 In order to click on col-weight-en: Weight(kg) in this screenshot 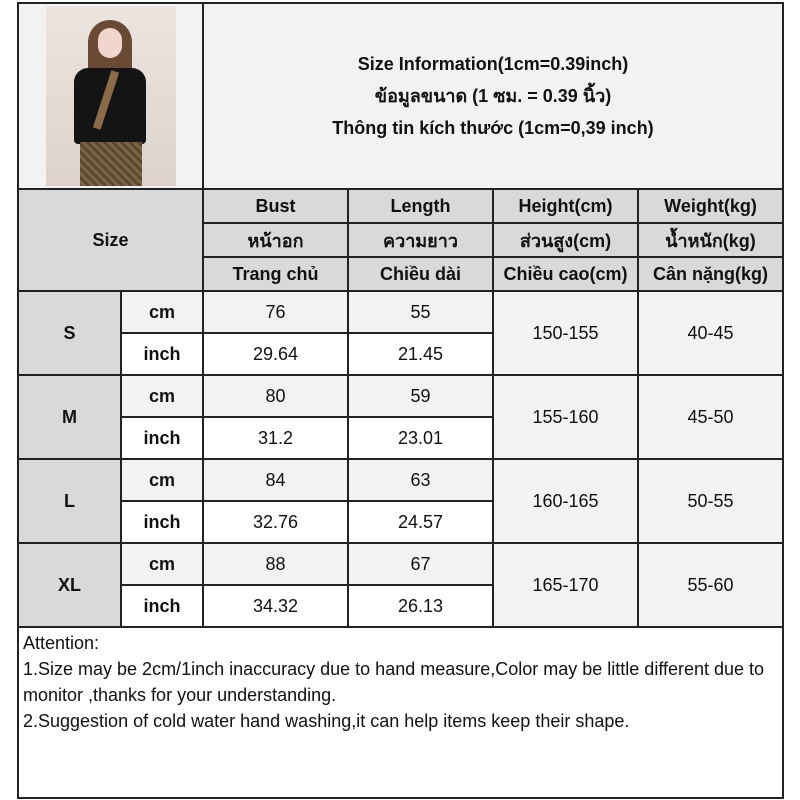, I will do `click(710, 206)`.